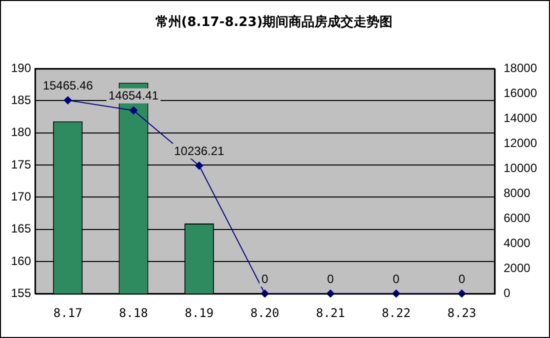 Image resolution: width=550 pixels, height=338 pixels. I want to click on y-tick-label: 185, so click(21, 100).